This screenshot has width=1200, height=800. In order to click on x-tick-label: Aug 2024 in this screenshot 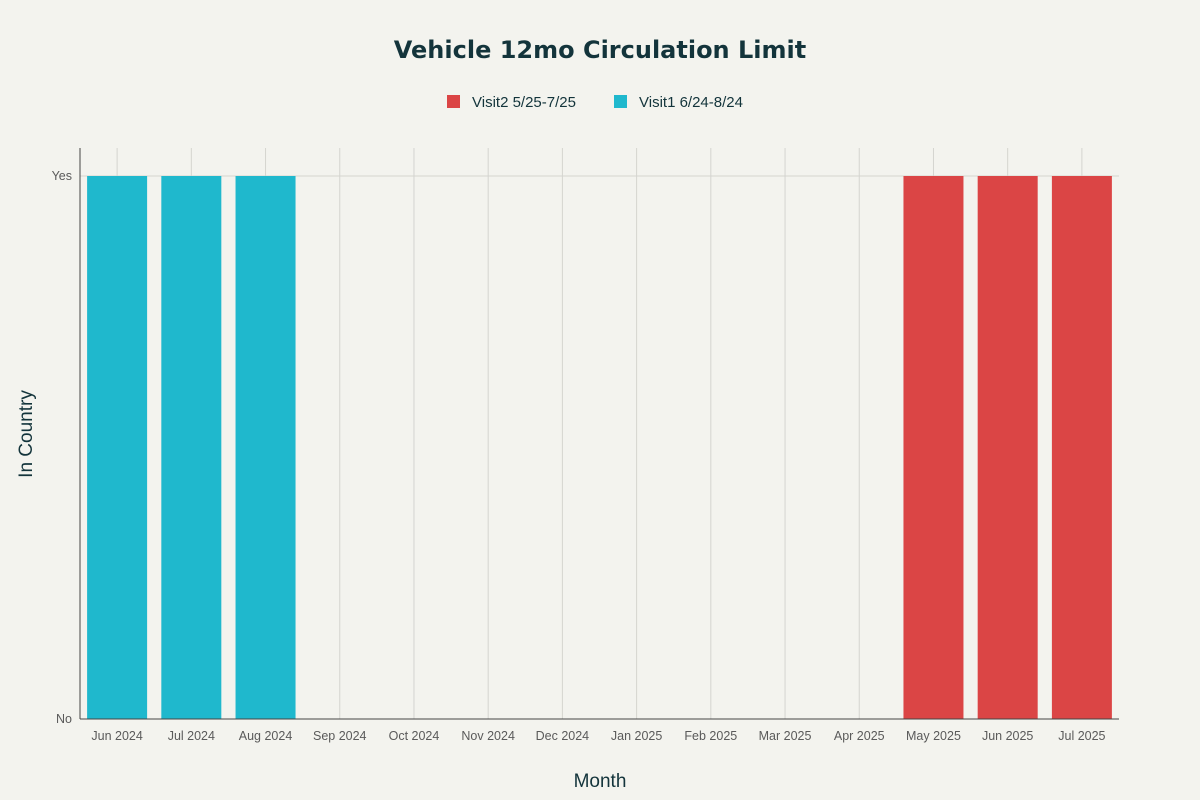, I will do `click(266, 736)`.